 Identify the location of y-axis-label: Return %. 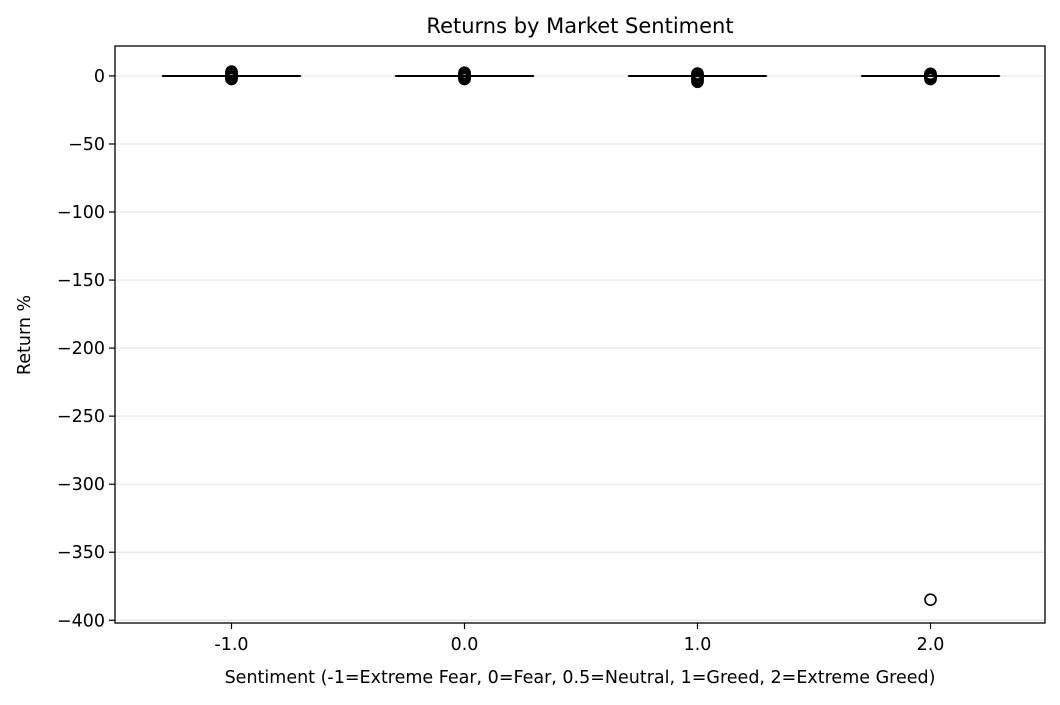
(25, 335).